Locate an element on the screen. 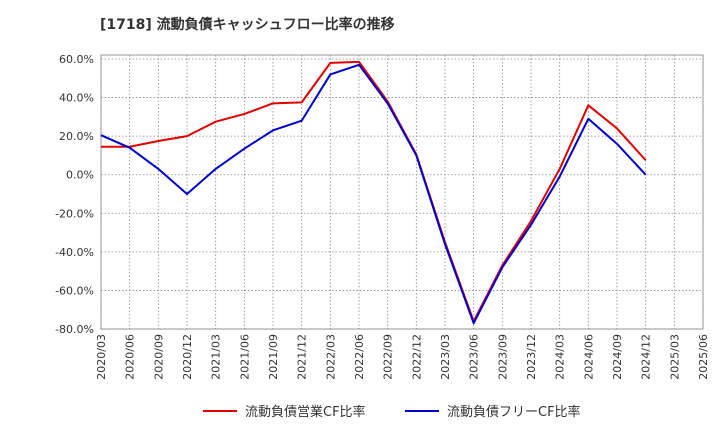 The width and height of the screenshot is (720, 440). x-tick-label: 2021/09 is located at coordinates (273, 357).